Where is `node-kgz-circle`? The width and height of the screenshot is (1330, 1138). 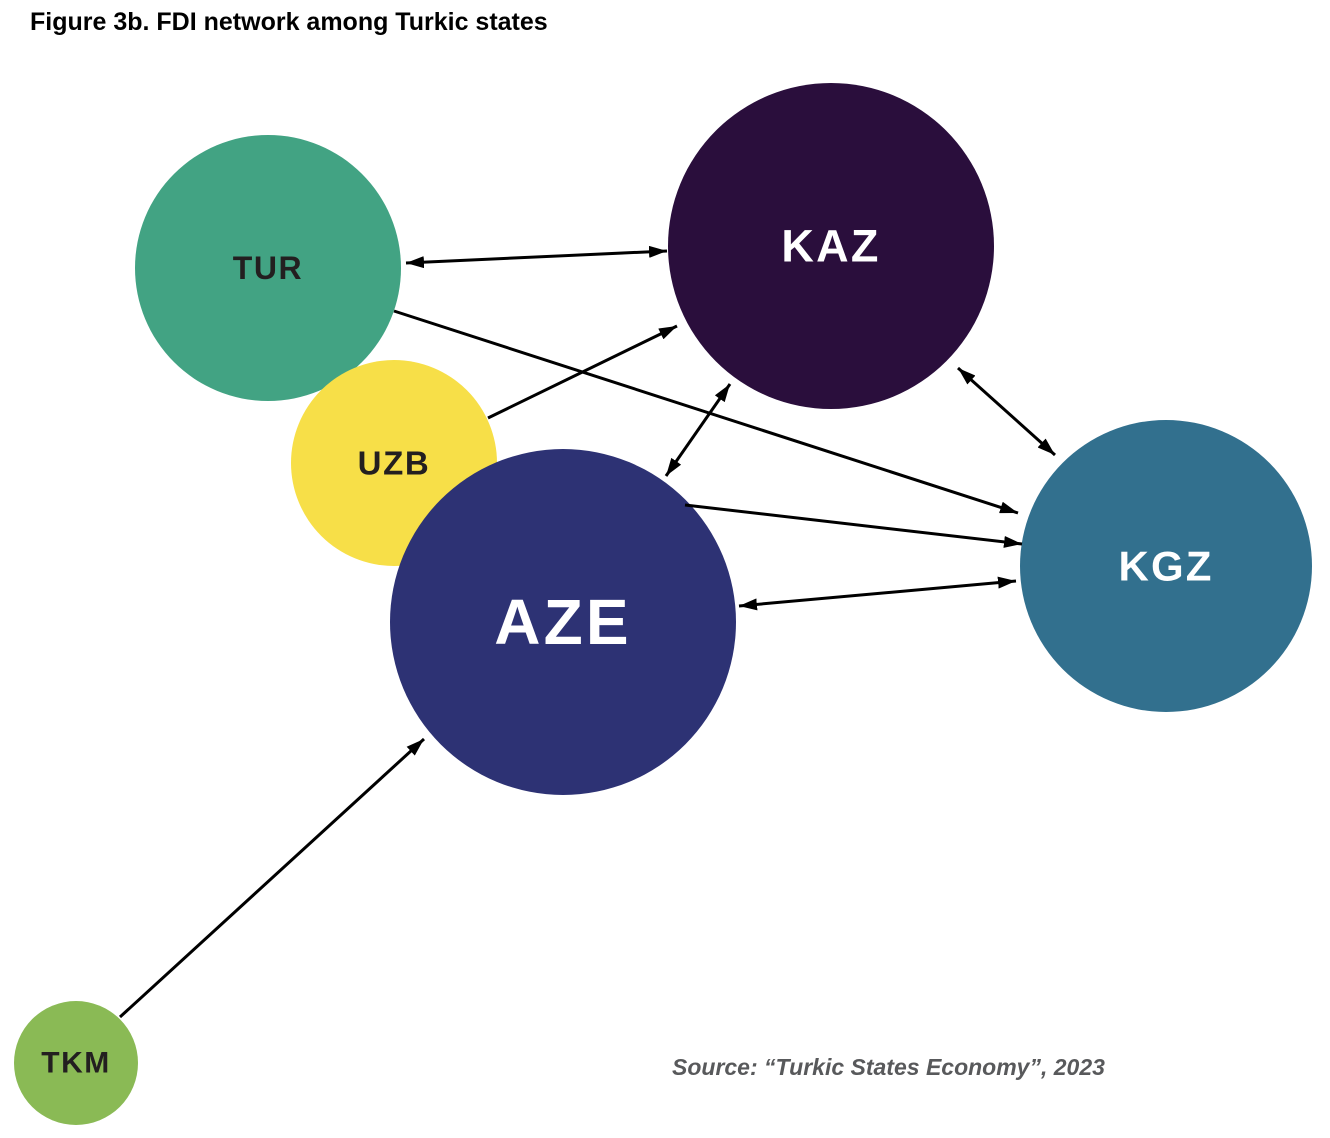 node-kgz-circle is located at coordinates (1166, 566).